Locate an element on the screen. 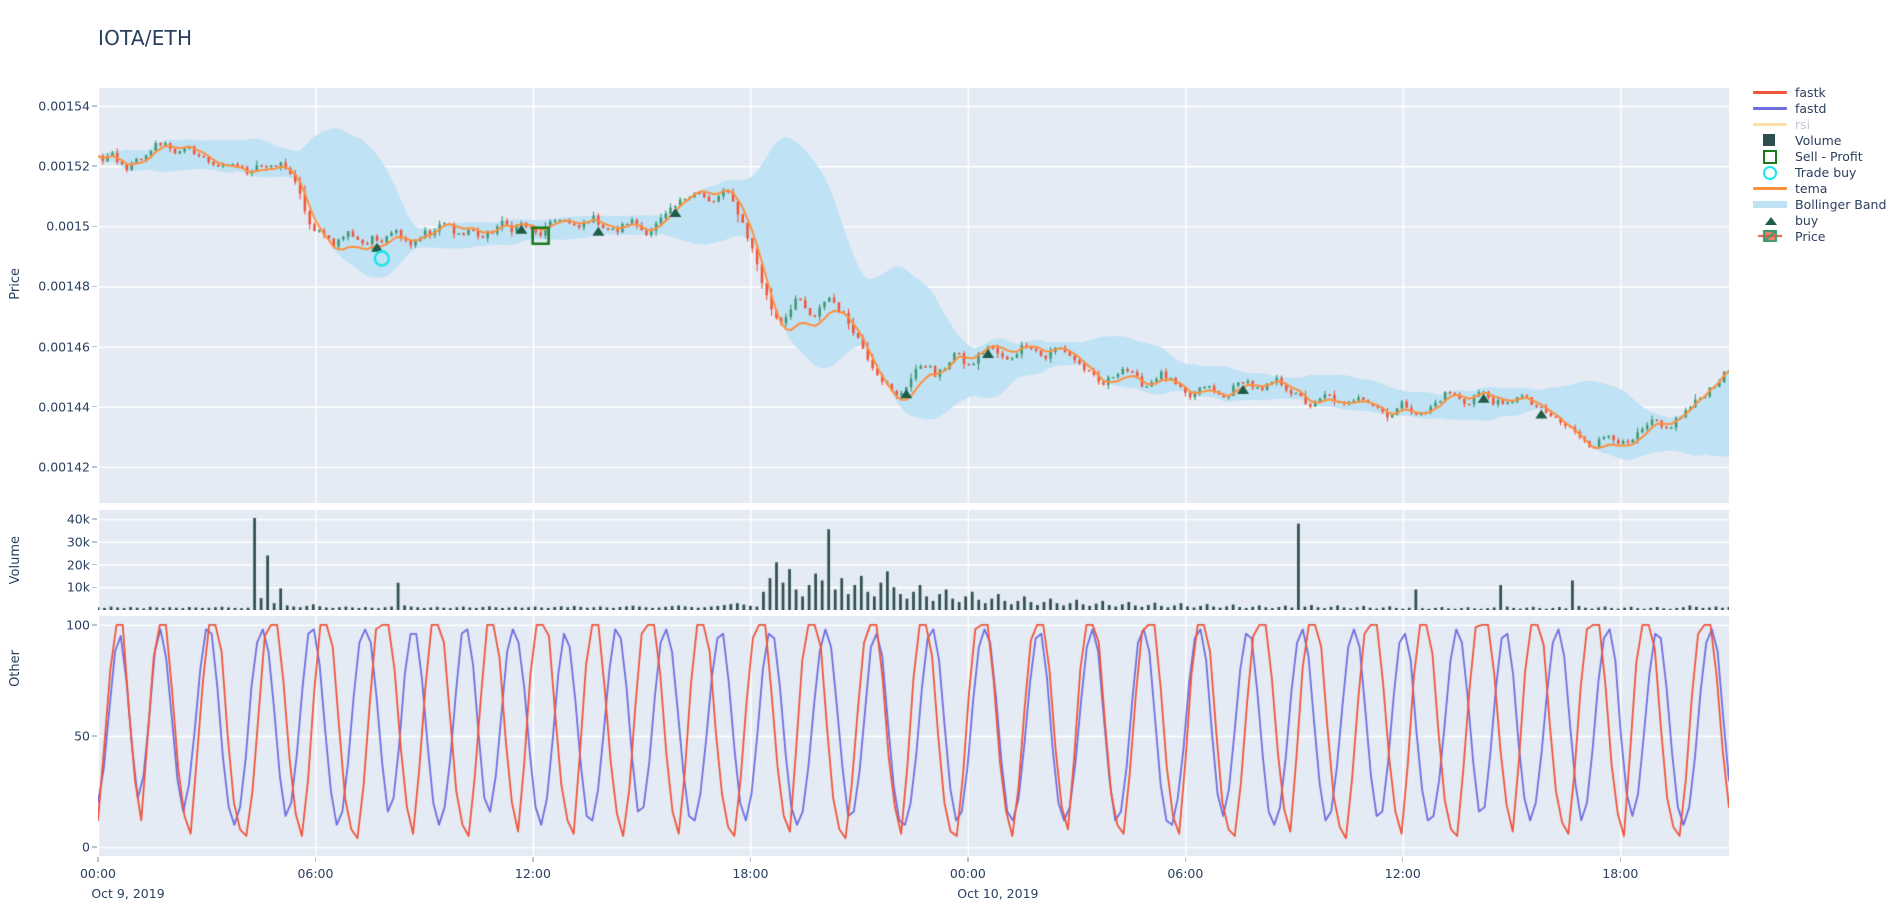 This screenshot has width=1888, height=909. legend-item-label: Price is located at coordinates (1810, 236).